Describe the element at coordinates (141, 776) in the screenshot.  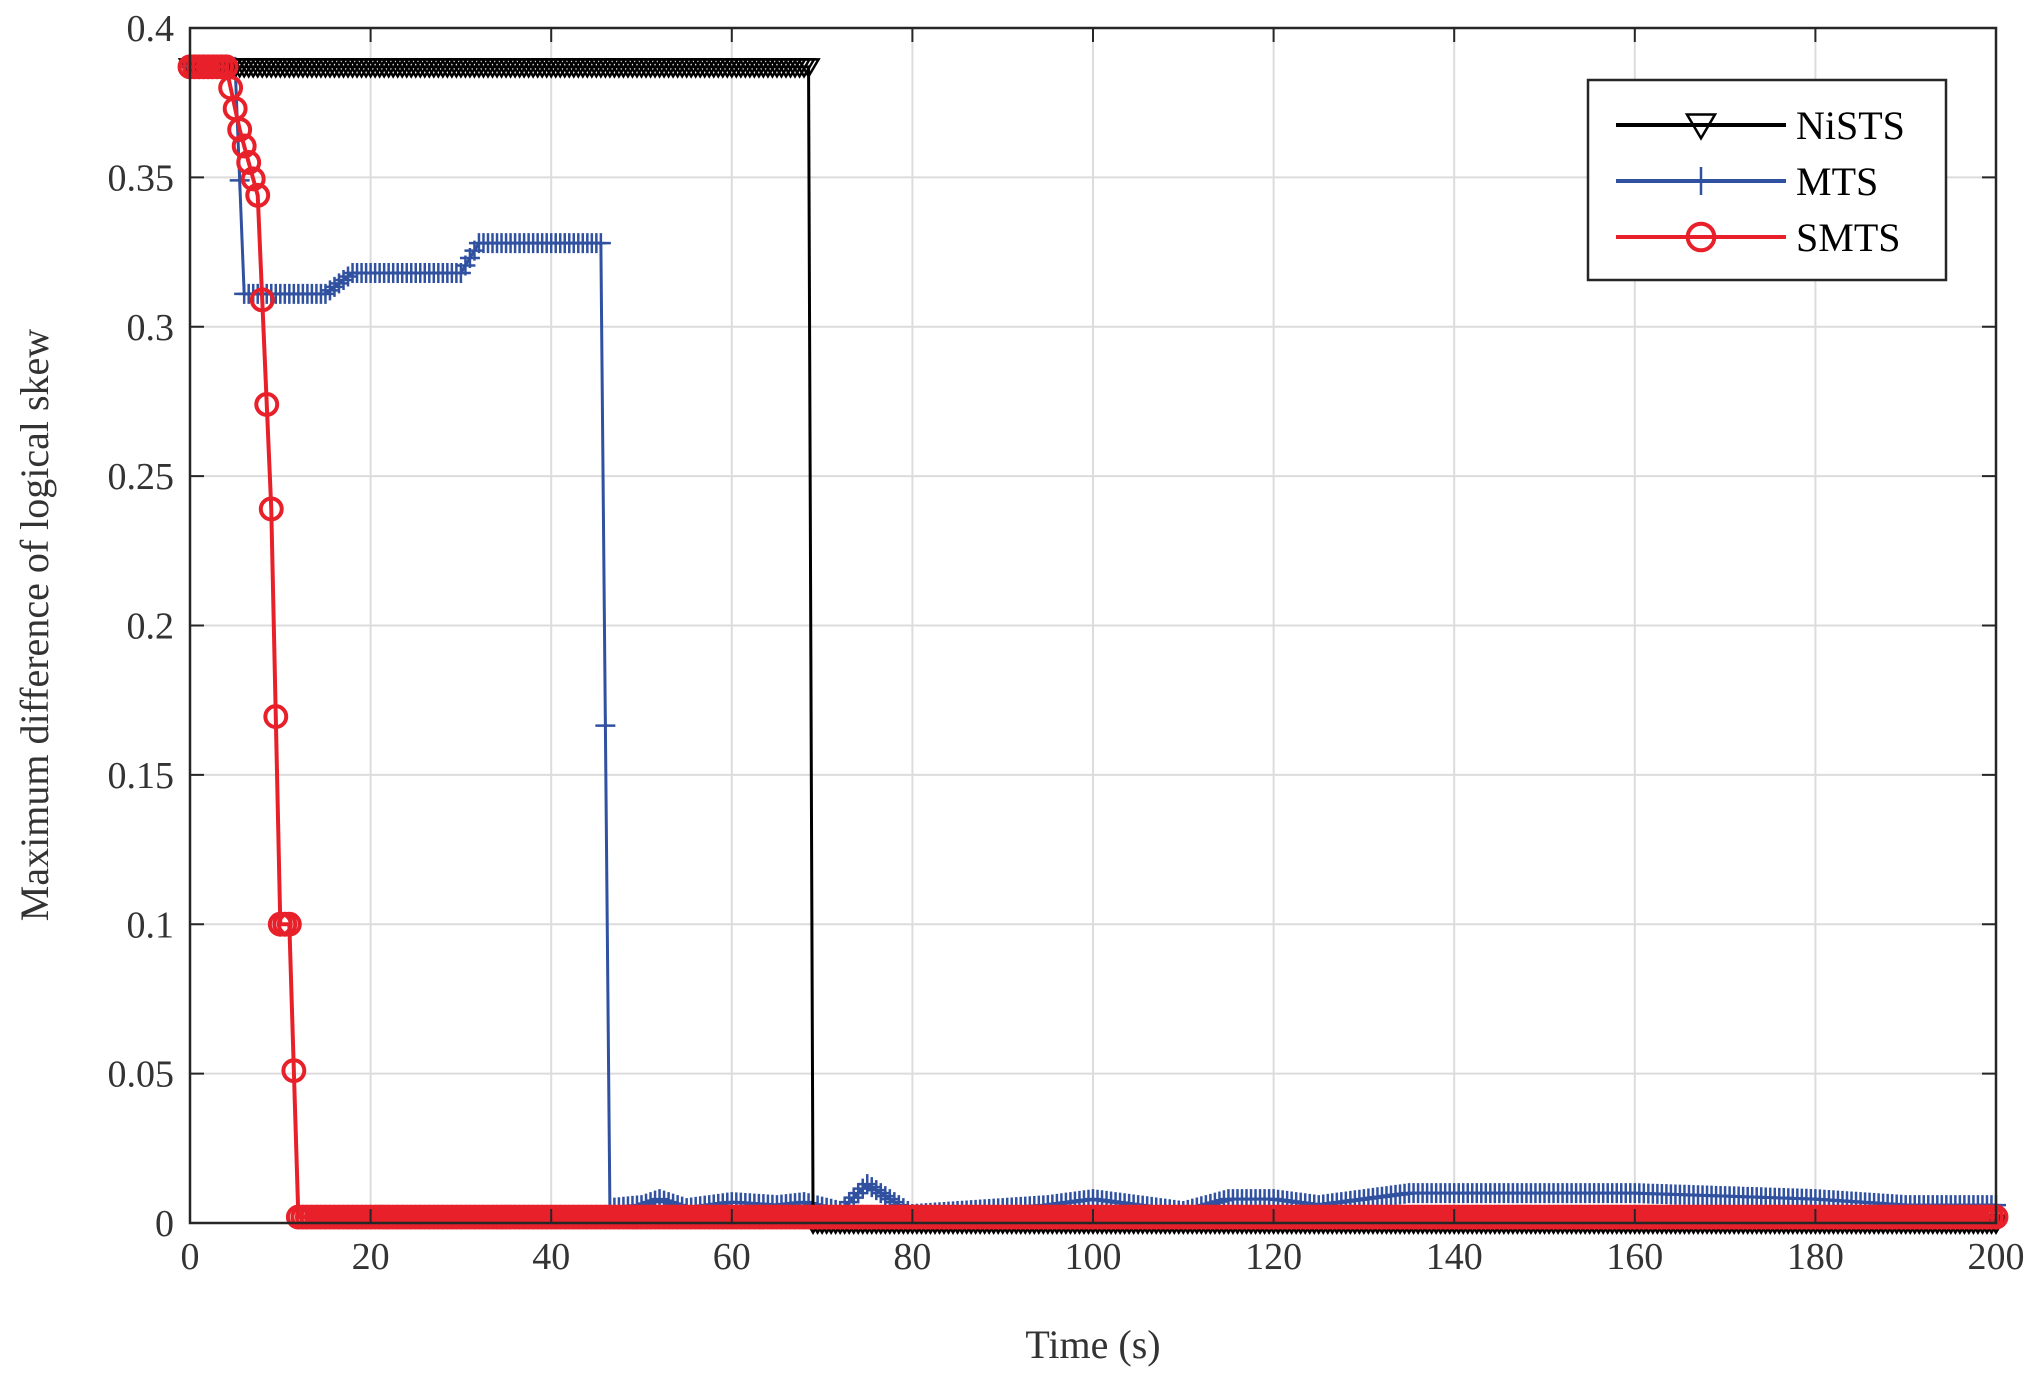
I see `y-tick-label: 0.15` at that location.